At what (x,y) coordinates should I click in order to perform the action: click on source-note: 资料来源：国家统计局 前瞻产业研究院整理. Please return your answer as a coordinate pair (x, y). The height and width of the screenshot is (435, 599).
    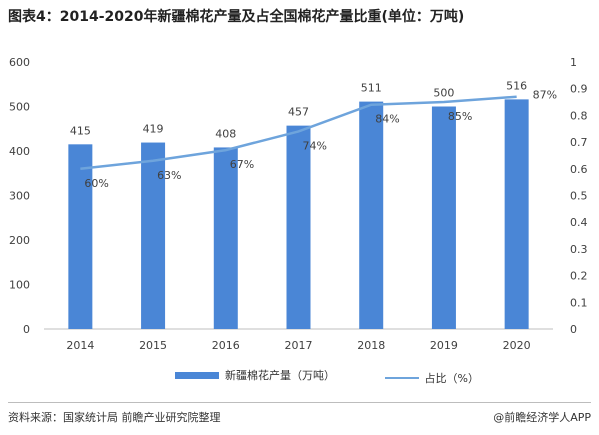
    Looking at the image, I should click on (114, 417).